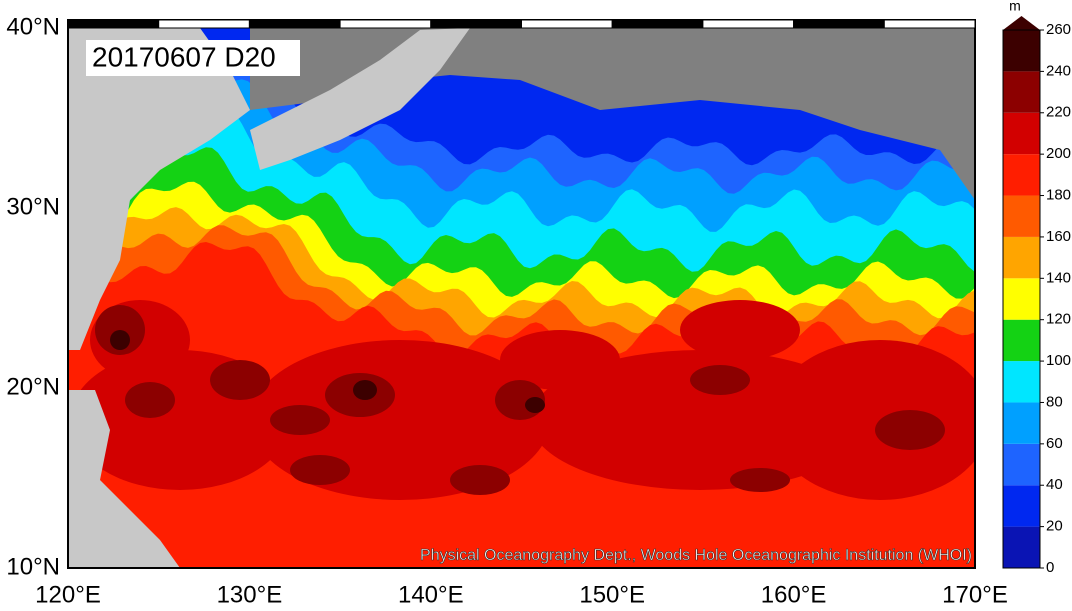  I want to click on colorbar-label: 20, so click(1054, 526).